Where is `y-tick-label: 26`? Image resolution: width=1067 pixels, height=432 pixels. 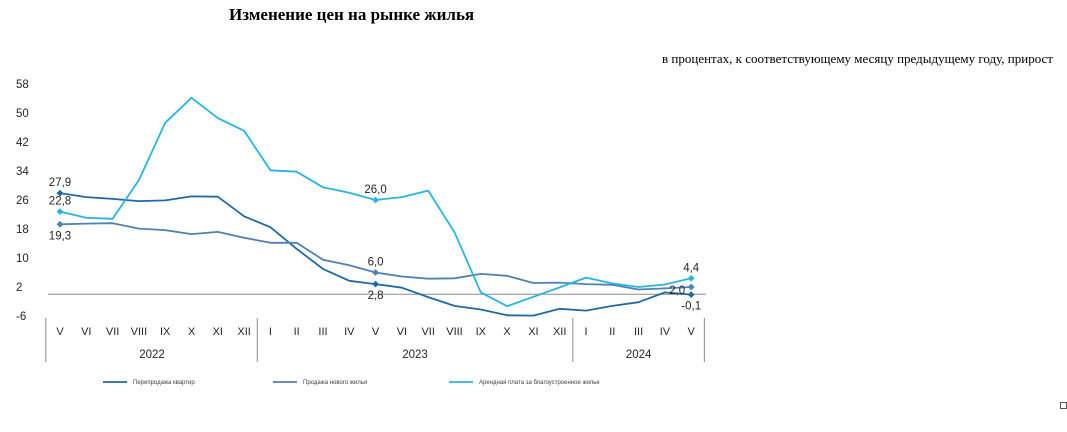 y-tick-label: 26 is located at coordinates (22, 201).